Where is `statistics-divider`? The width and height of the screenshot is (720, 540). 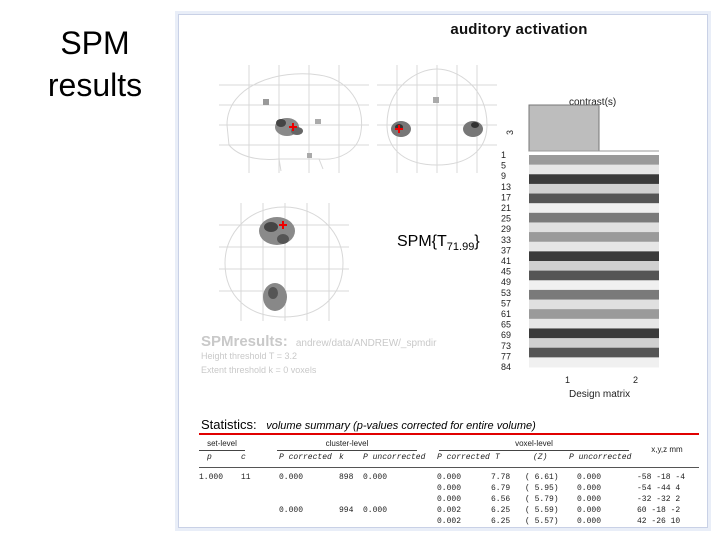
statistics-divider is located at coordinates (449, 434).